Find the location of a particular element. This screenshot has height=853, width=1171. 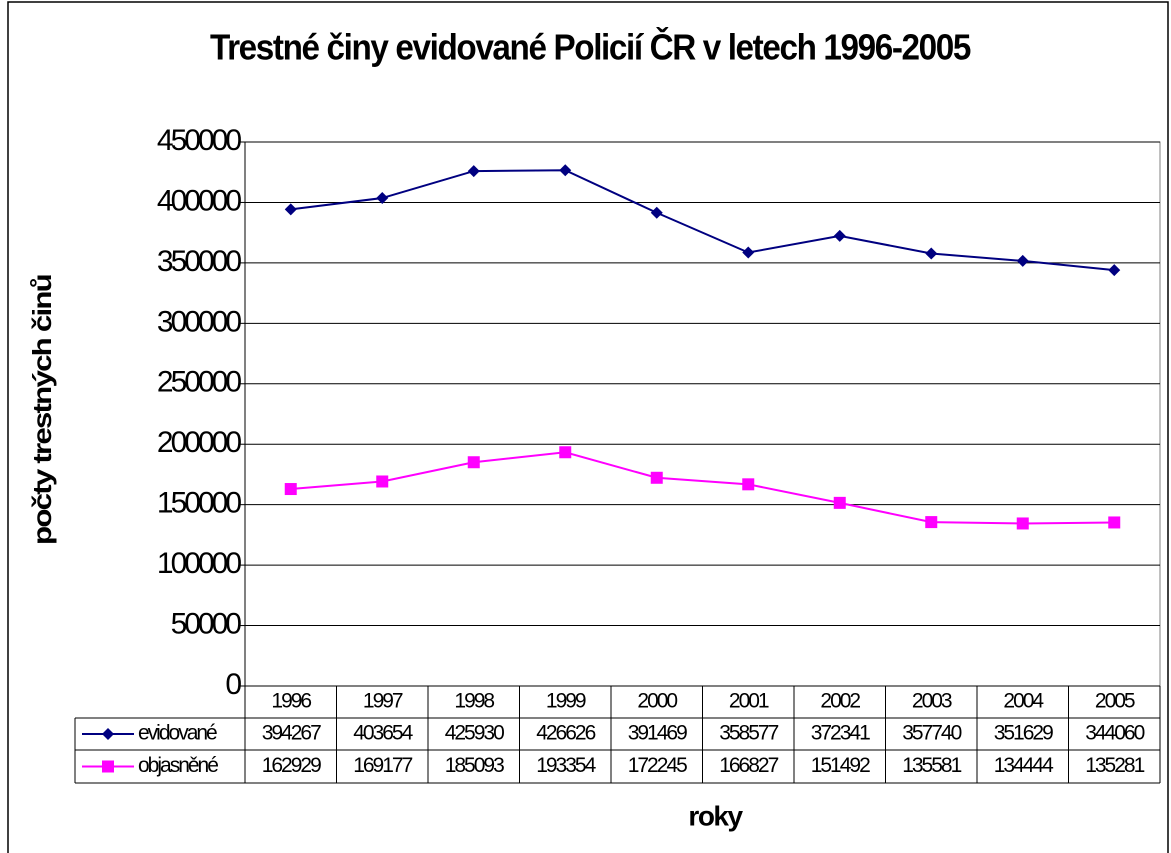

x-tick-label: 2000 is located at coordinates (657, 701).